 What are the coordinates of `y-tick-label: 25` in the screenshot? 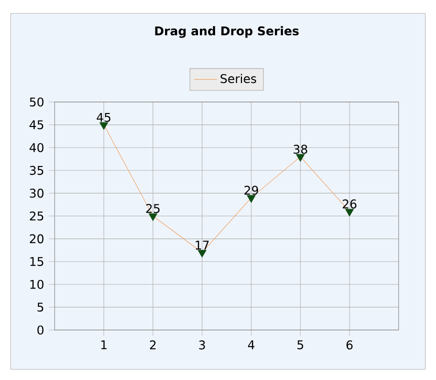 It's located at (37, 216).